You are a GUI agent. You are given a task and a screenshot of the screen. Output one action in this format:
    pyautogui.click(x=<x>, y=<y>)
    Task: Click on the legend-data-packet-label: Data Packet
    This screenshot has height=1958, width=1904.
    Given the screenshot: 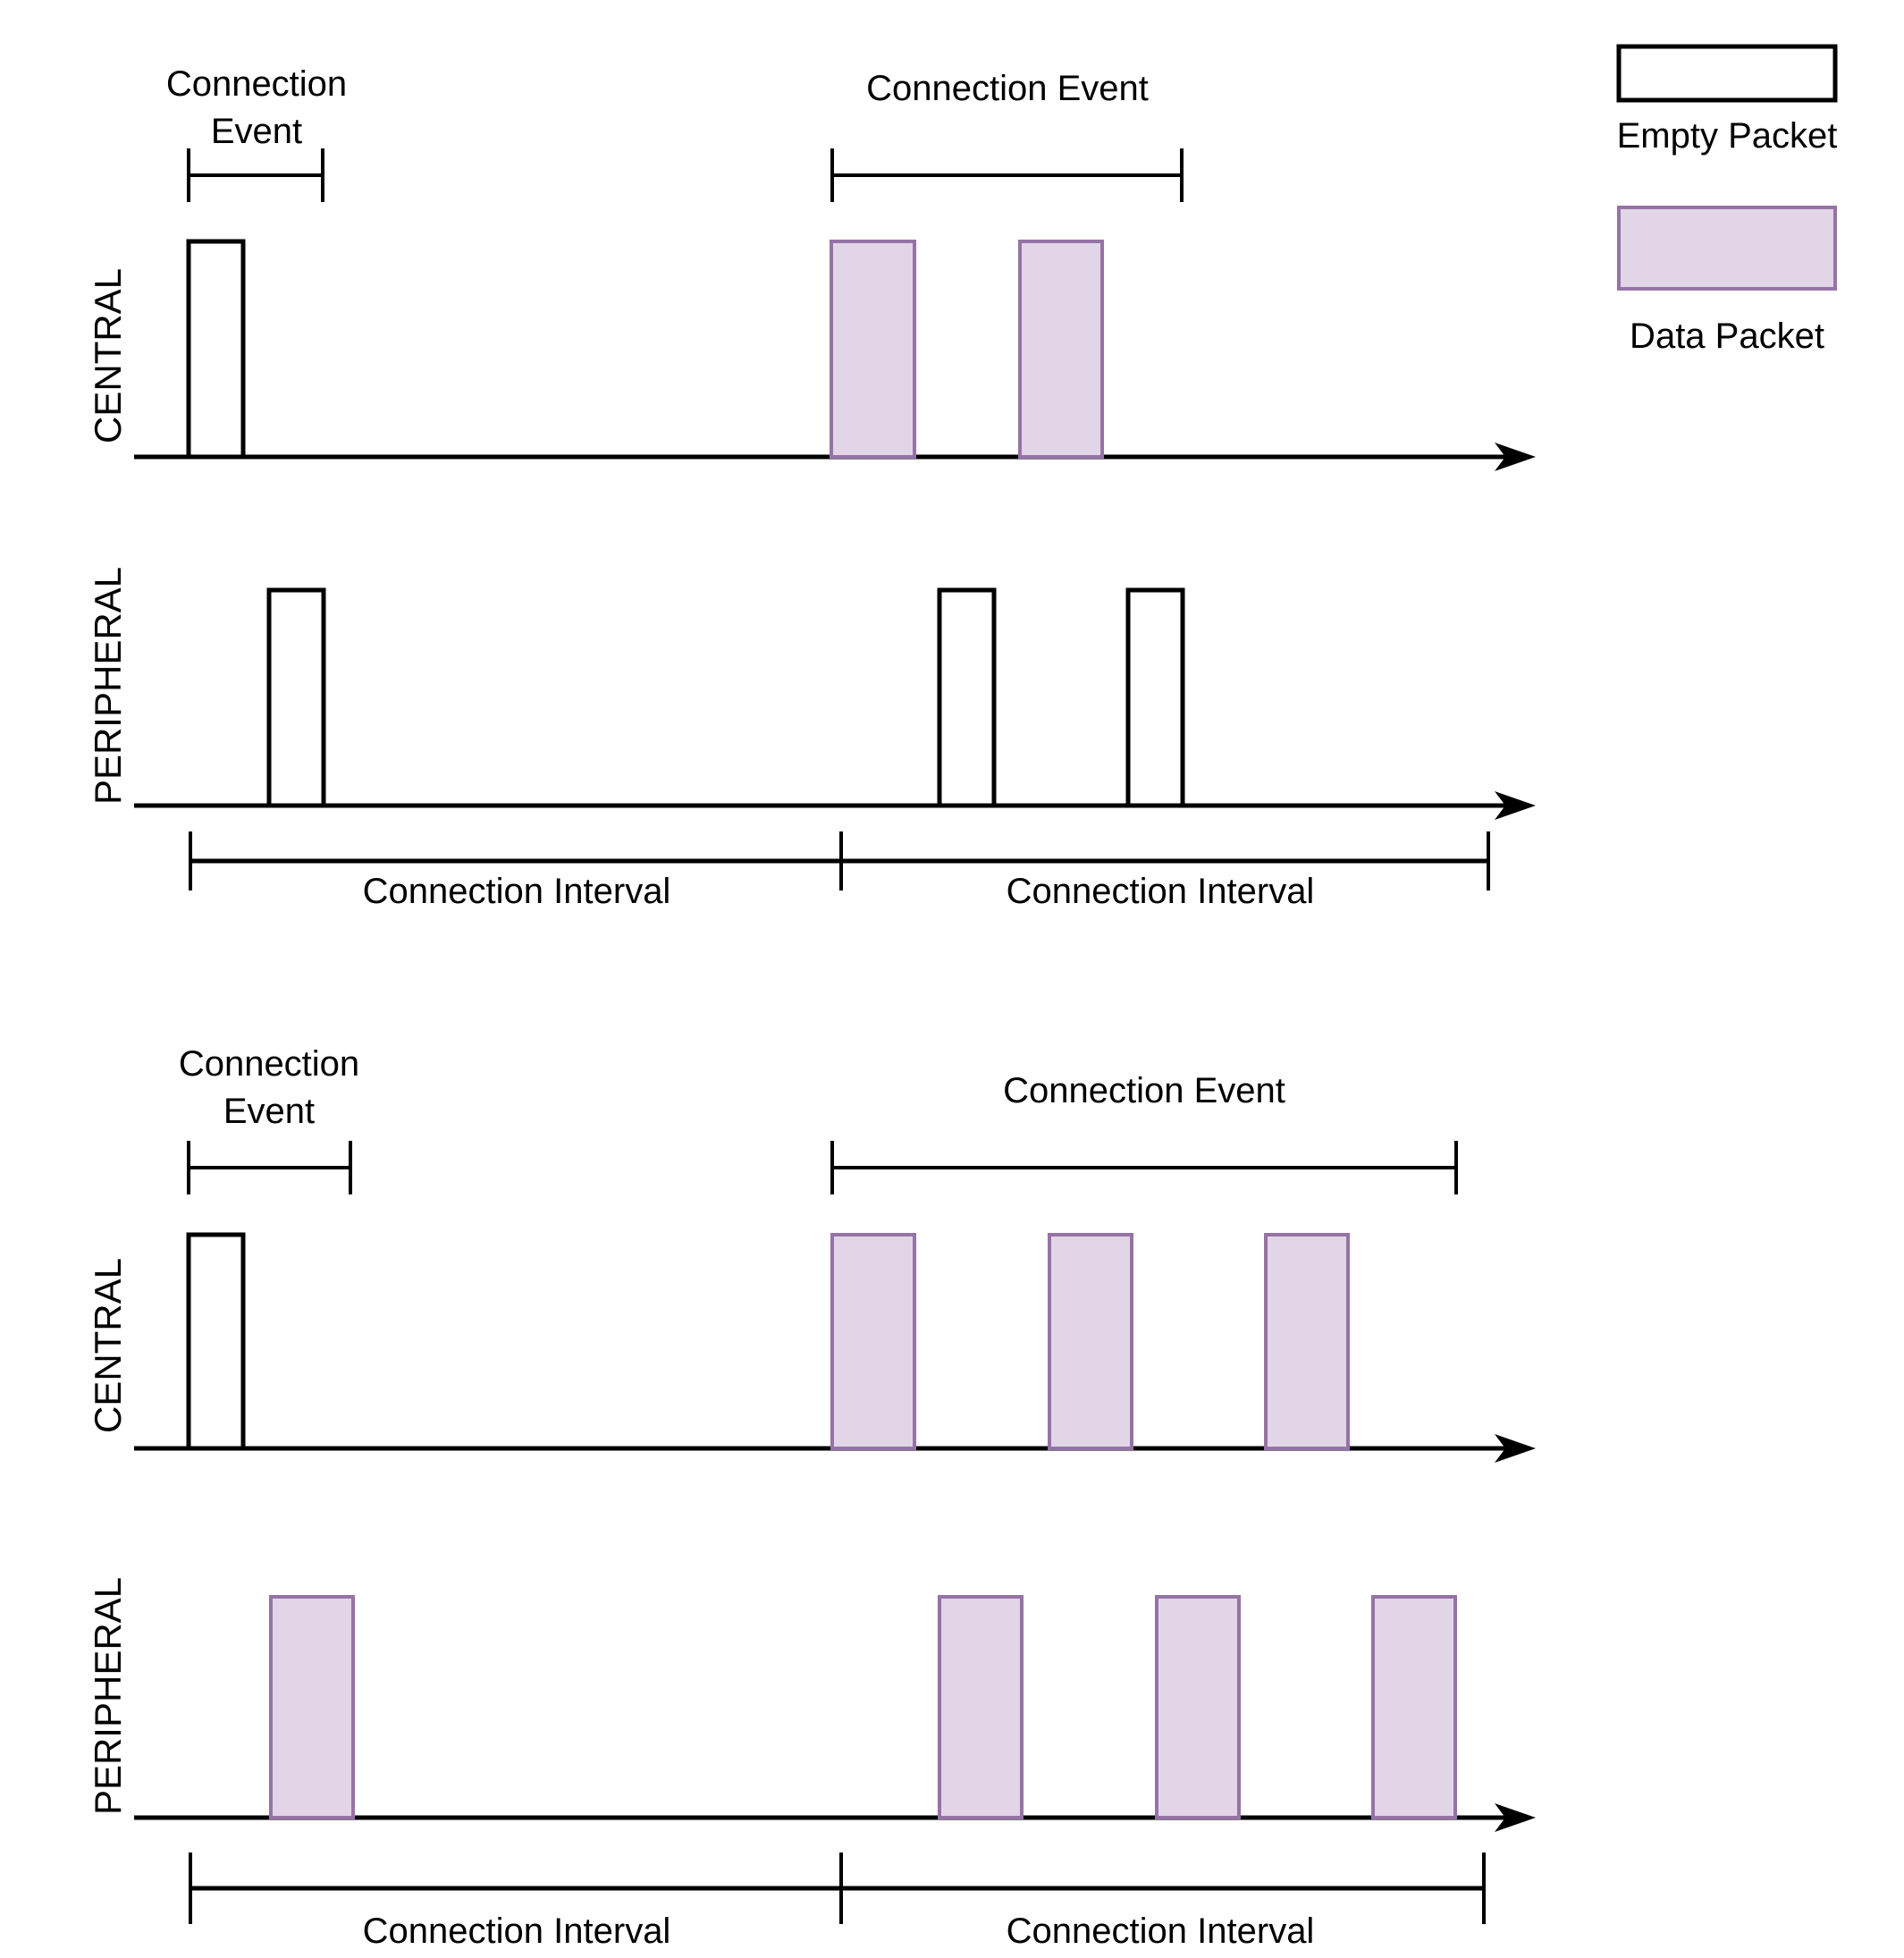 What is the action you would take?
    pyautogui.click(x=1727, y=336)
    